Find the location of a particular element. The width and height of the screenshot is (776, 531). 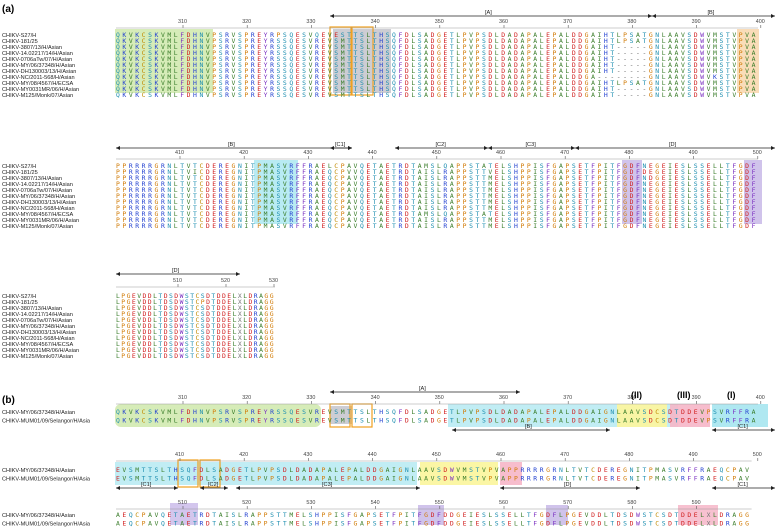

block3-label: CHIKV-MY0031MR/06/H/Asian is located at coordinates (40, 351).